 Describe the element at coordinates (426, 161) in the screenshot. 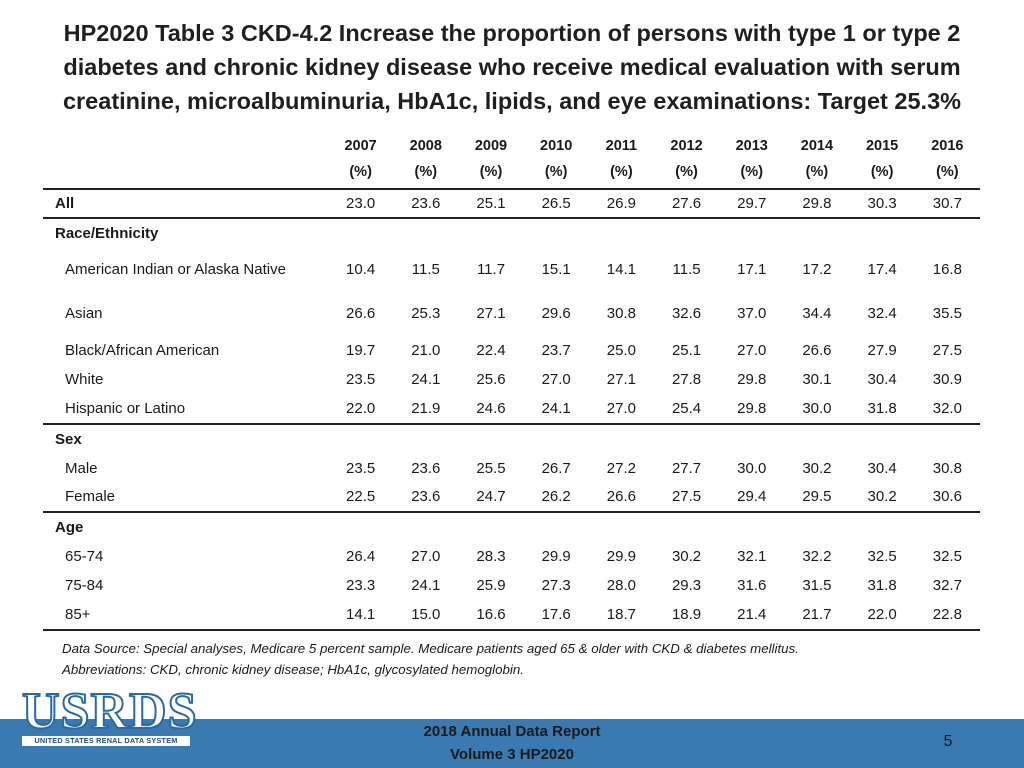

I see `header-year-2008: 2008 (%)` at that location.